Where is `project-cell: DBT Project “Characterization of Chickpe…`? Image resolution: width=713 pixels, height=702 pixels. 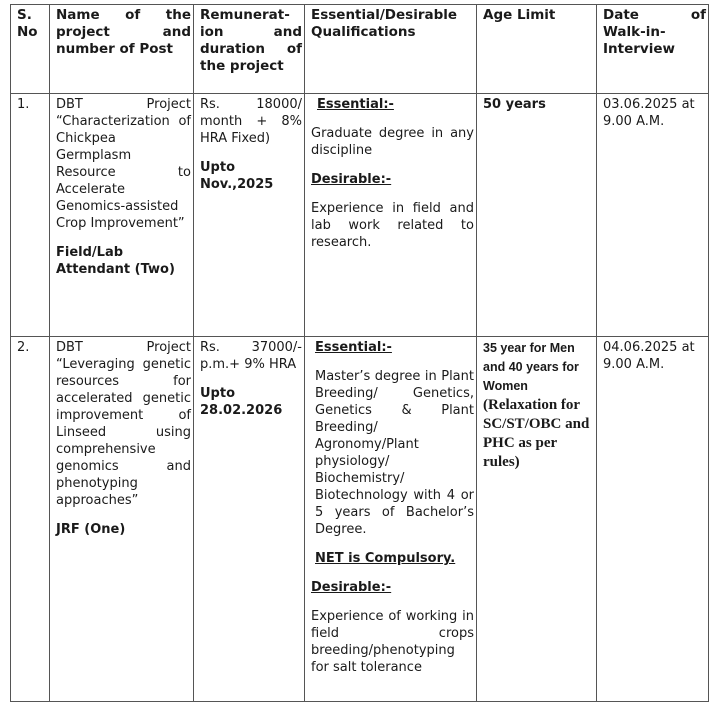 project-cell: DBT Project “Characterization of Chickpe… is located at coordinates (121, 215).